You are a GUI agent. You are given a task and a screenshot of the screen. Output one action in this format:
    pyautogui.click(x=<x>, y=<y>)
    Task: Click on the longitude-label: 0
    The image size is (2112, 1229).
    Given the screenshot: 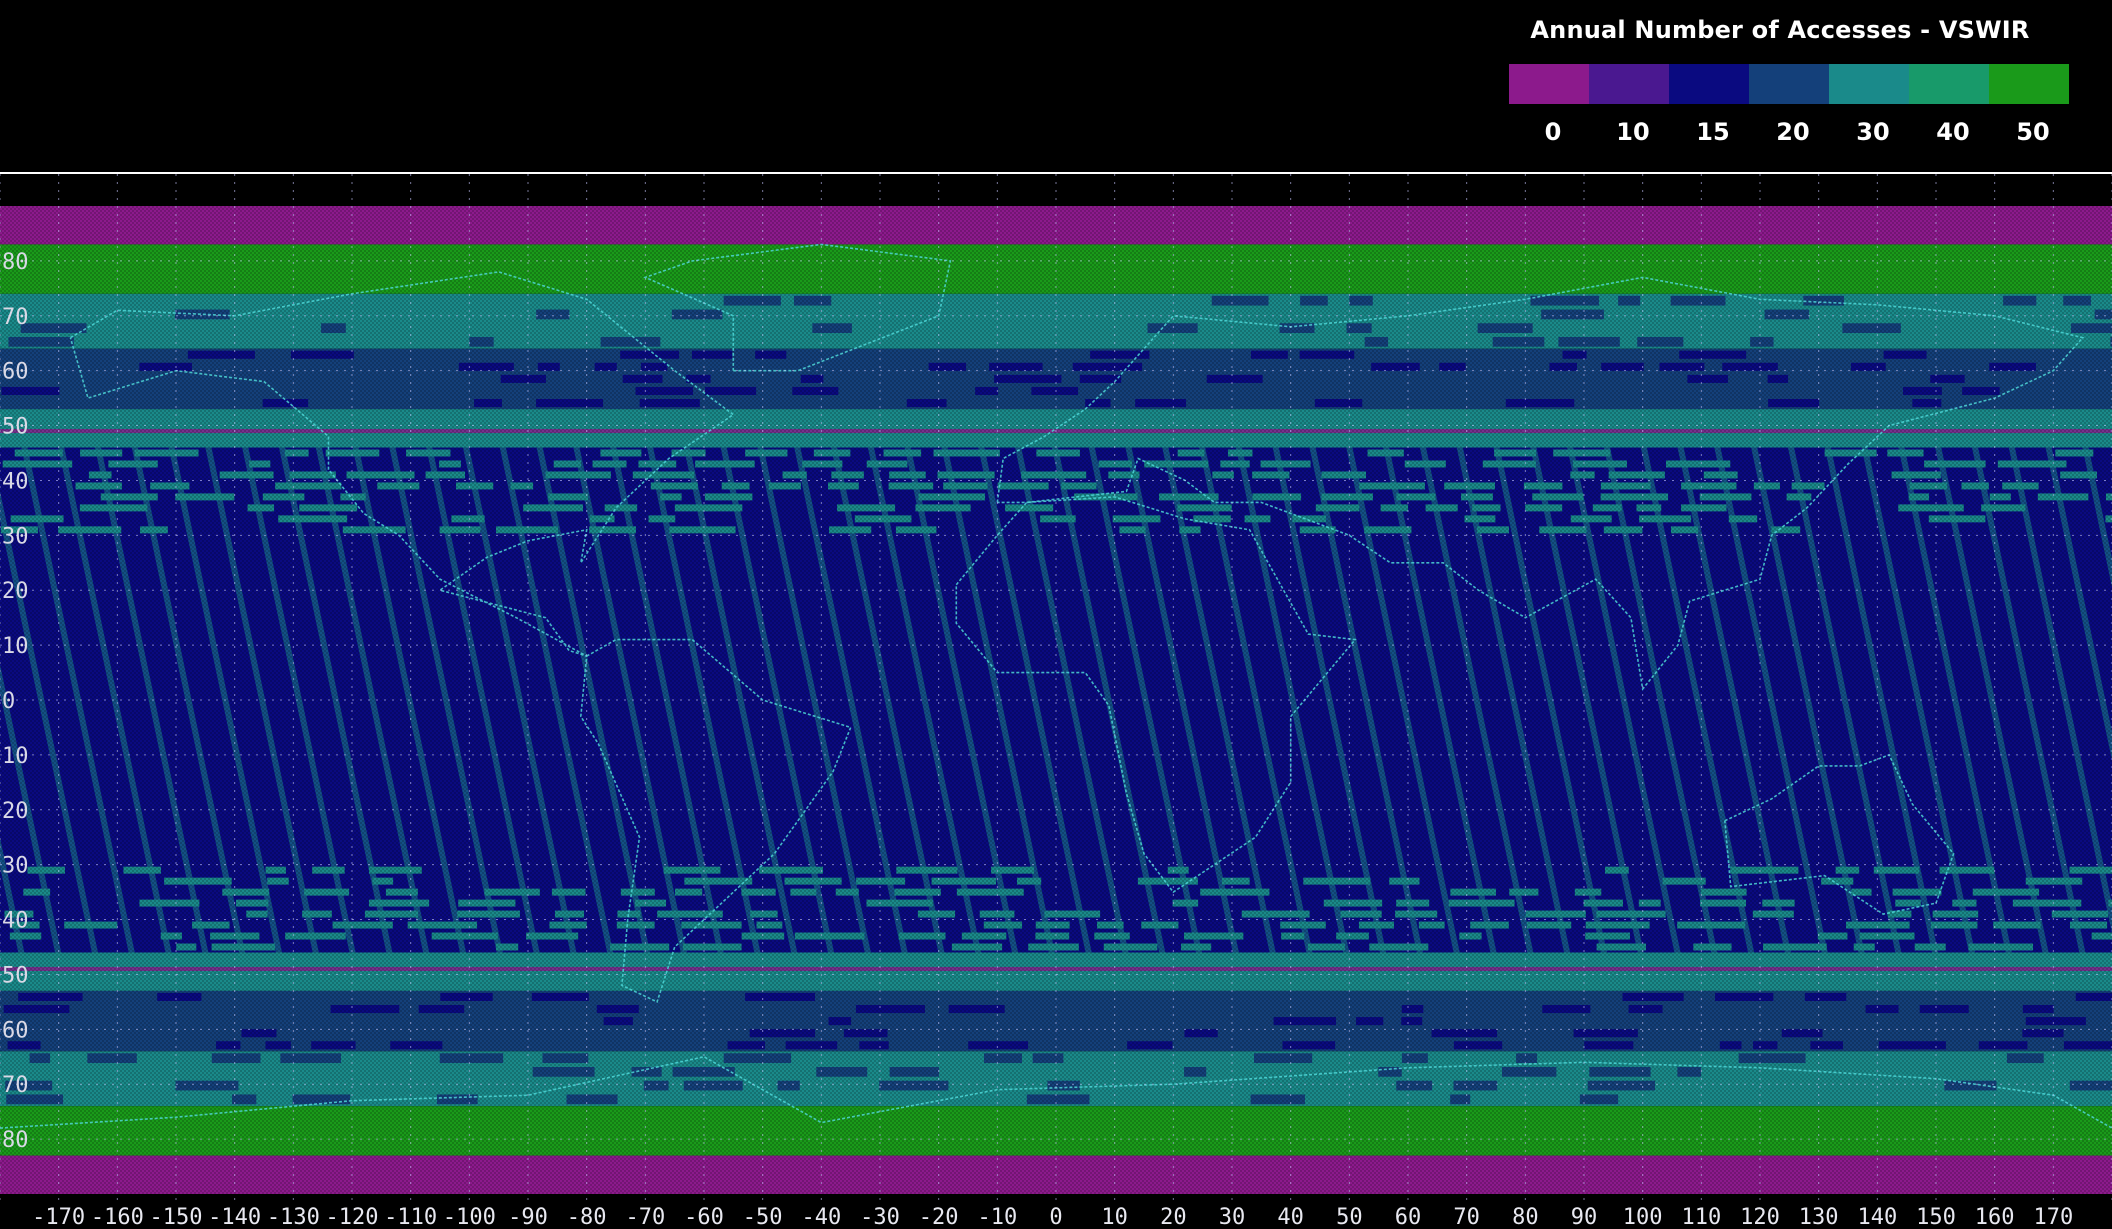 What is the action you would take?
    pyautogui.click(x=1055, y=1217)
    